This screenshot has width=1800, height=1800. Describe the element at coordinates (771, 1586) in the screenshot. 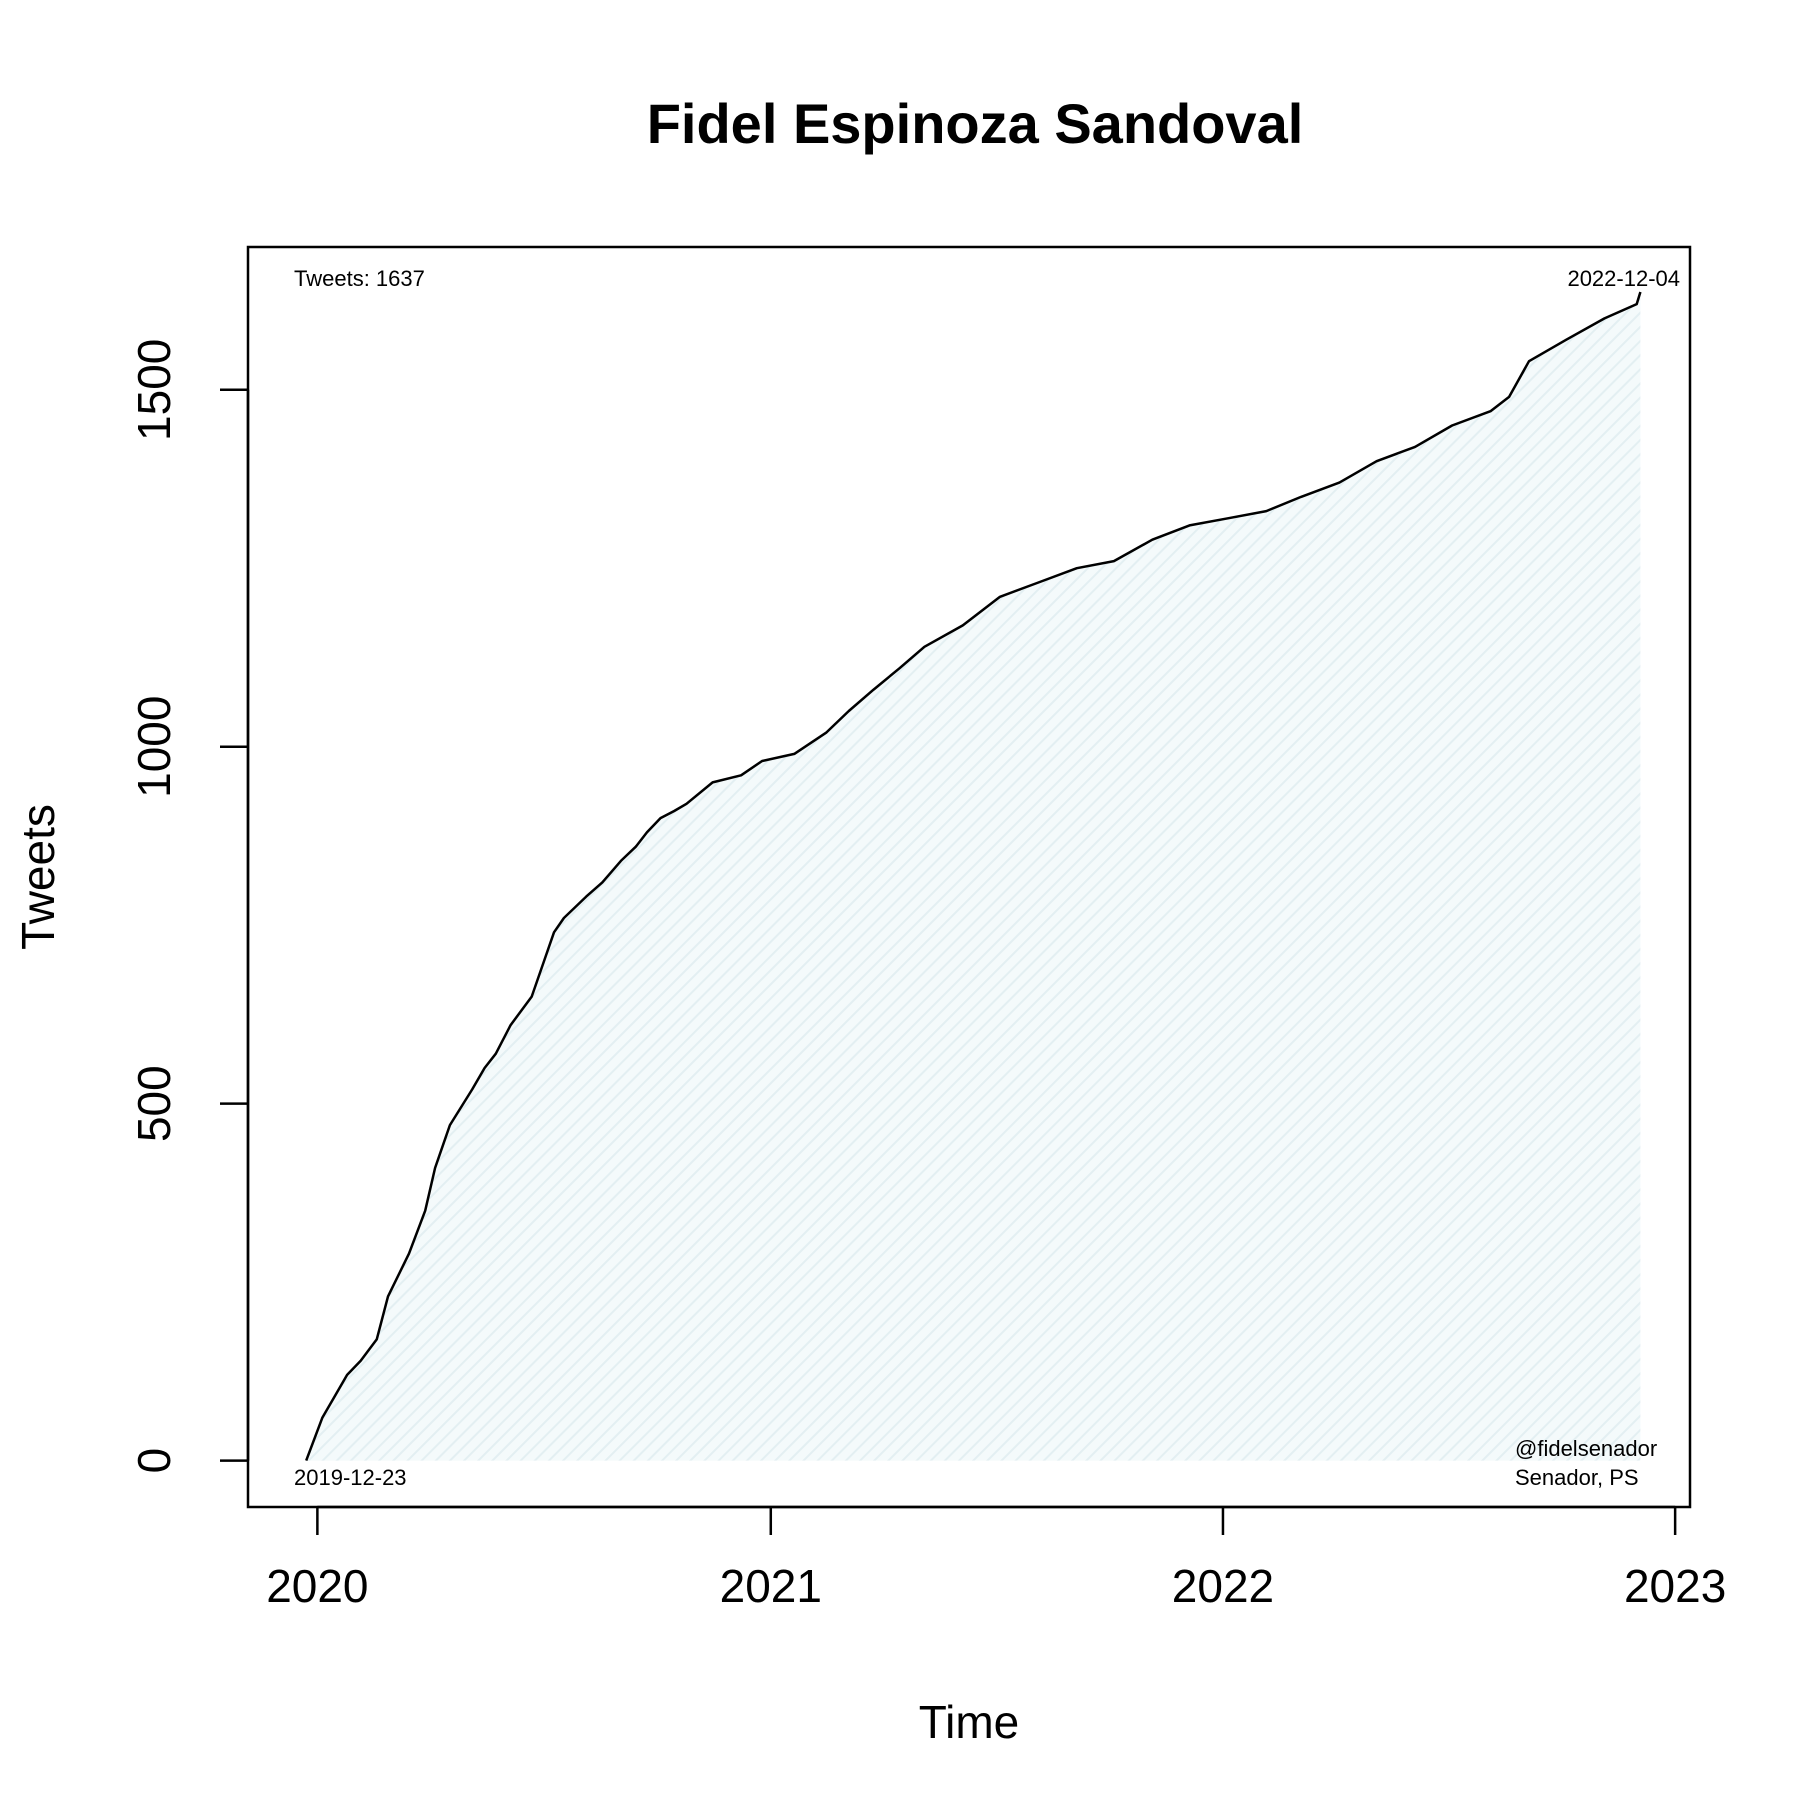

I see `x-tick-label: 2021` at that location.